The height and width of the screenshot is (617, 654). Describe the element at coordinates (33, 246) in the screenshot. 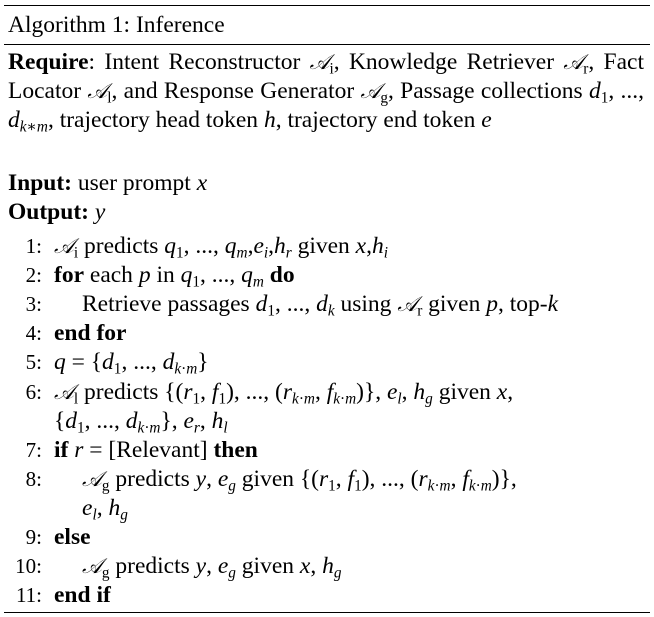

I see `line-number: 1:` at that location.